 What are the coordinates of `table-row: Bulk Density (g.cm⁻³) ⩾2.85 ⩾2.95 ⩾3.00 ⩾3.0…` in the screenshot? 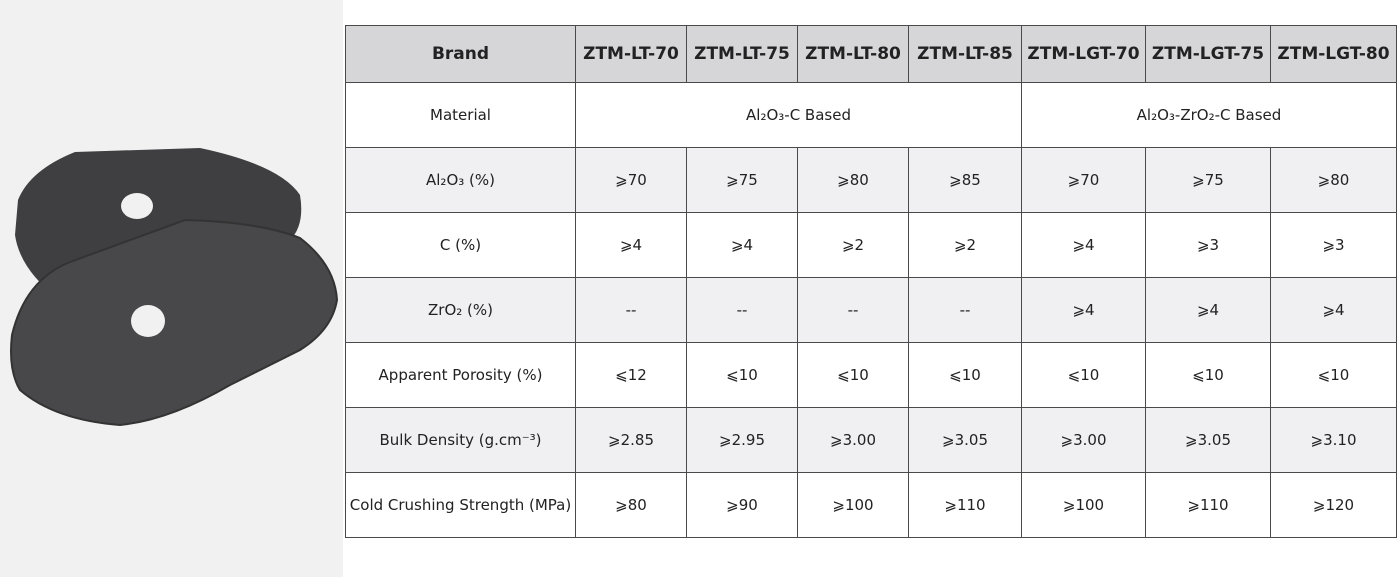 It's located at (871, 440).